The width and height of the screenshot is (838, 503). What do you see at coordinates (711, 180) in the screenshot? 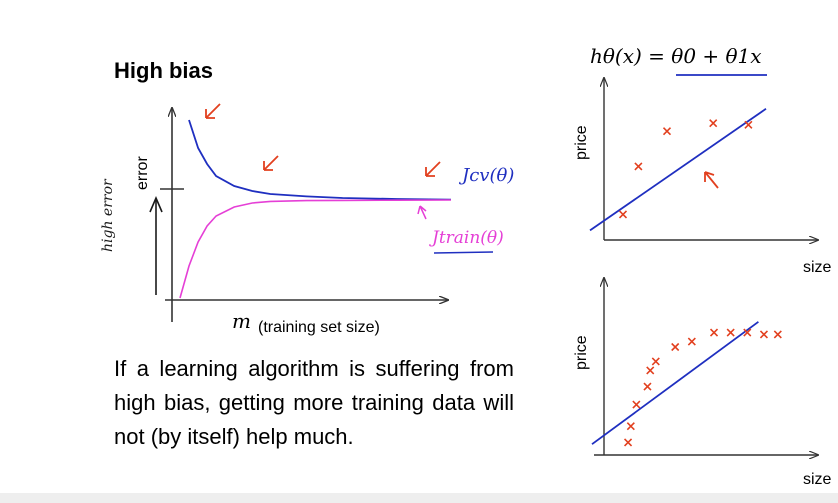
I see `top-red-arrow` at bounding box center [711, 180].